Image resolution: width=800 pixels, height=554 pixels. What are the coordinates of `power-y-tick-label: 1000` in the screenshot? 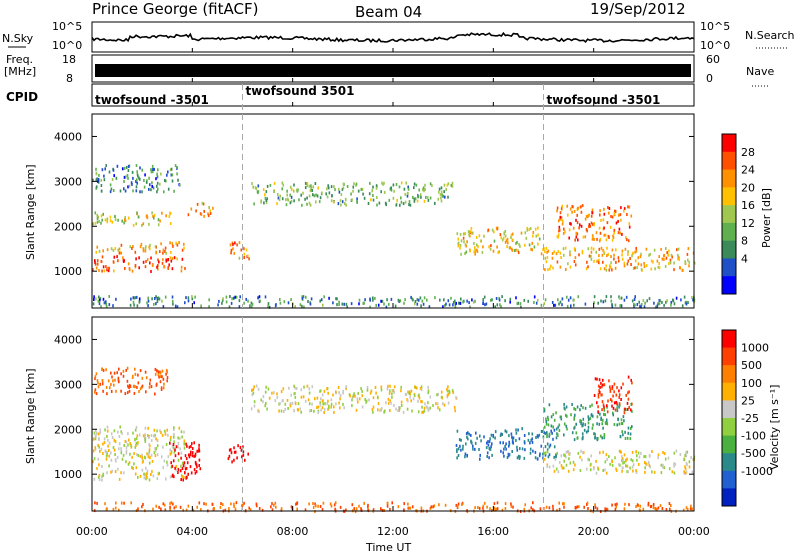 It's located at (68, 271).